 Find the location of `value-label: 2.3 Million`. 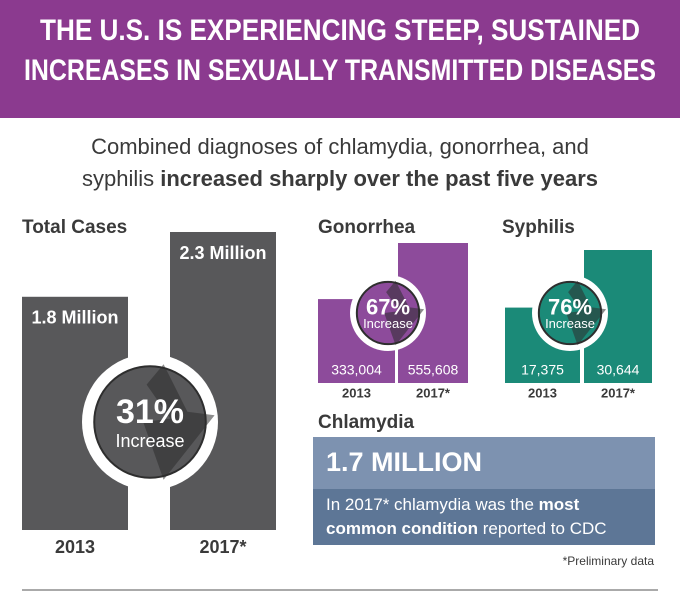

value-label: 2.3 Million is located at coordinates (222, 253).